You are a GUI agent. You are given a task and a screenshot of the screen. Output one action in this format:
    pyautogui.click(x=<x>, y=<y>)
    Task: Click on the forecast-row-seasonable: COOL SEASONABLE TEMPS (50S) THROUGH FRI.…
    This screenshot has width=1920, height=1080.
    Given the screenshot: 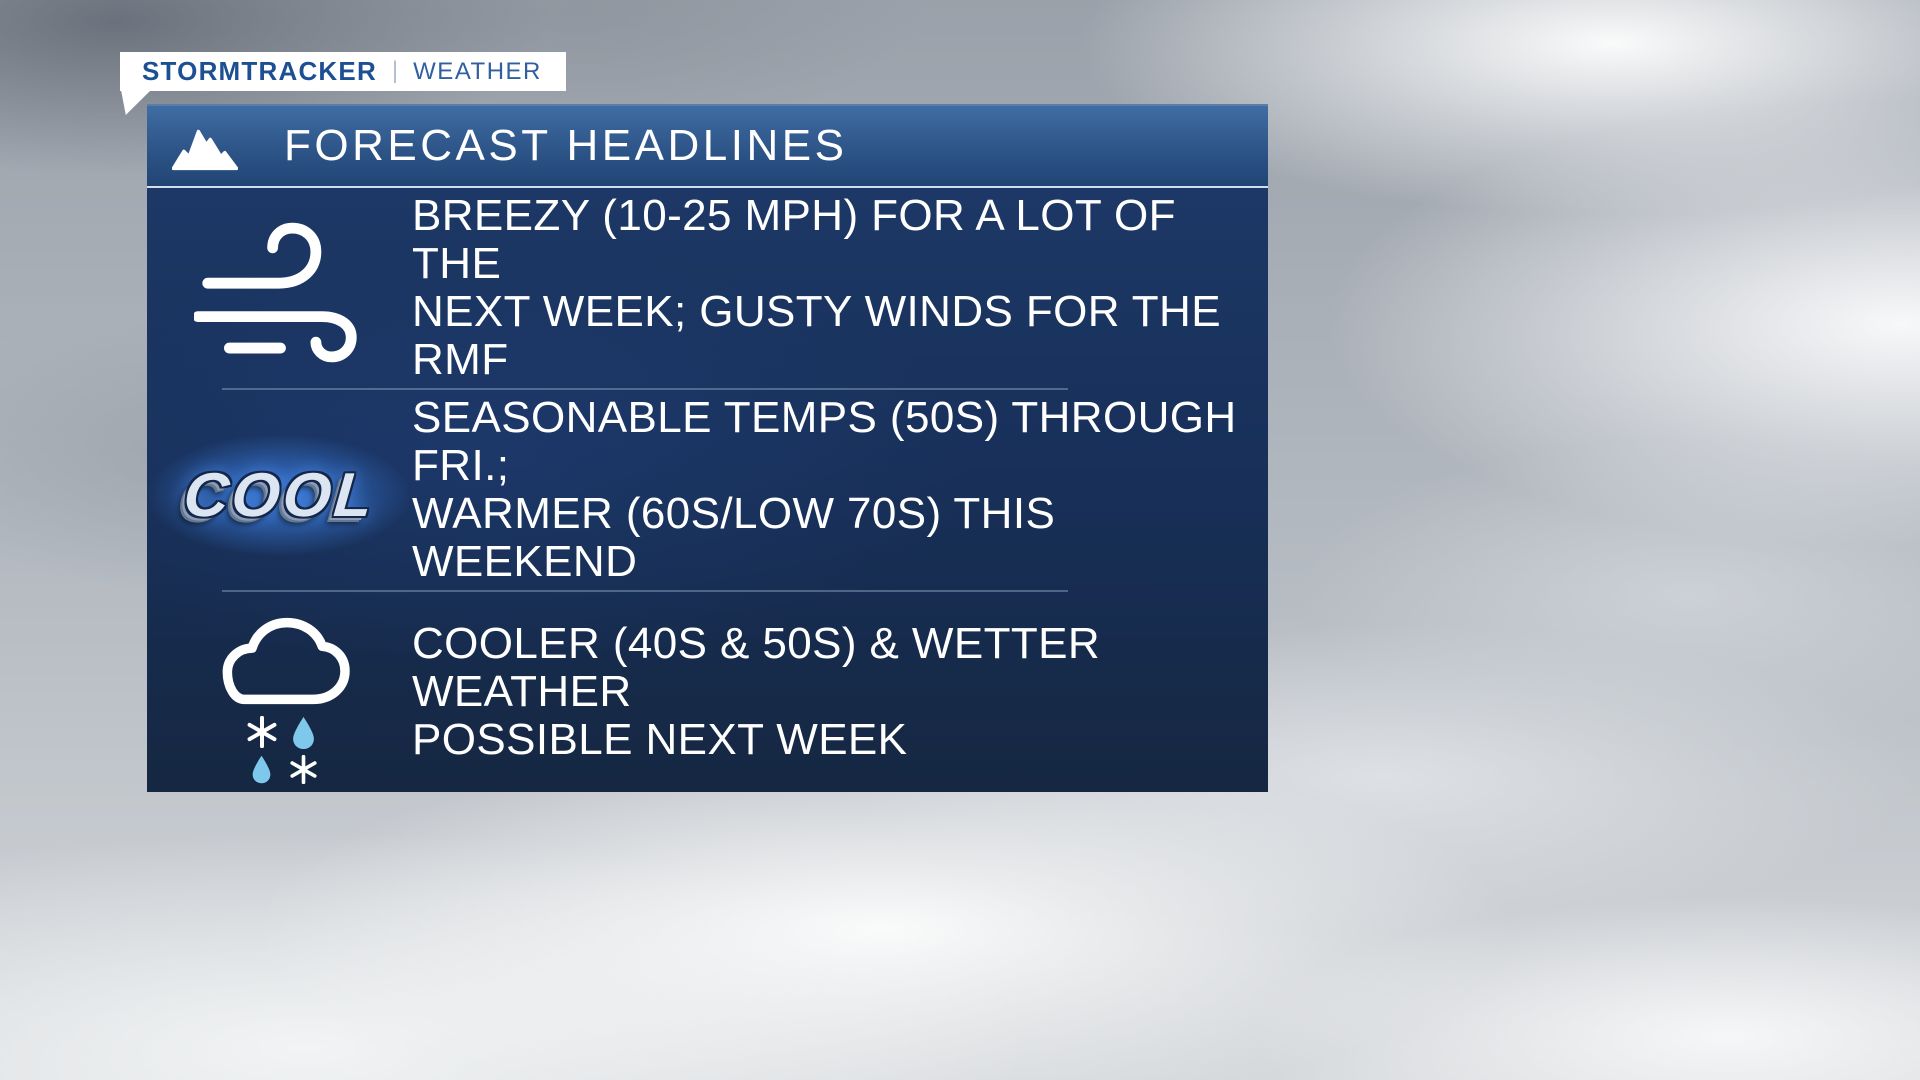 What is the action you would take?
    pyautogui.click(x=707, y=490)
    